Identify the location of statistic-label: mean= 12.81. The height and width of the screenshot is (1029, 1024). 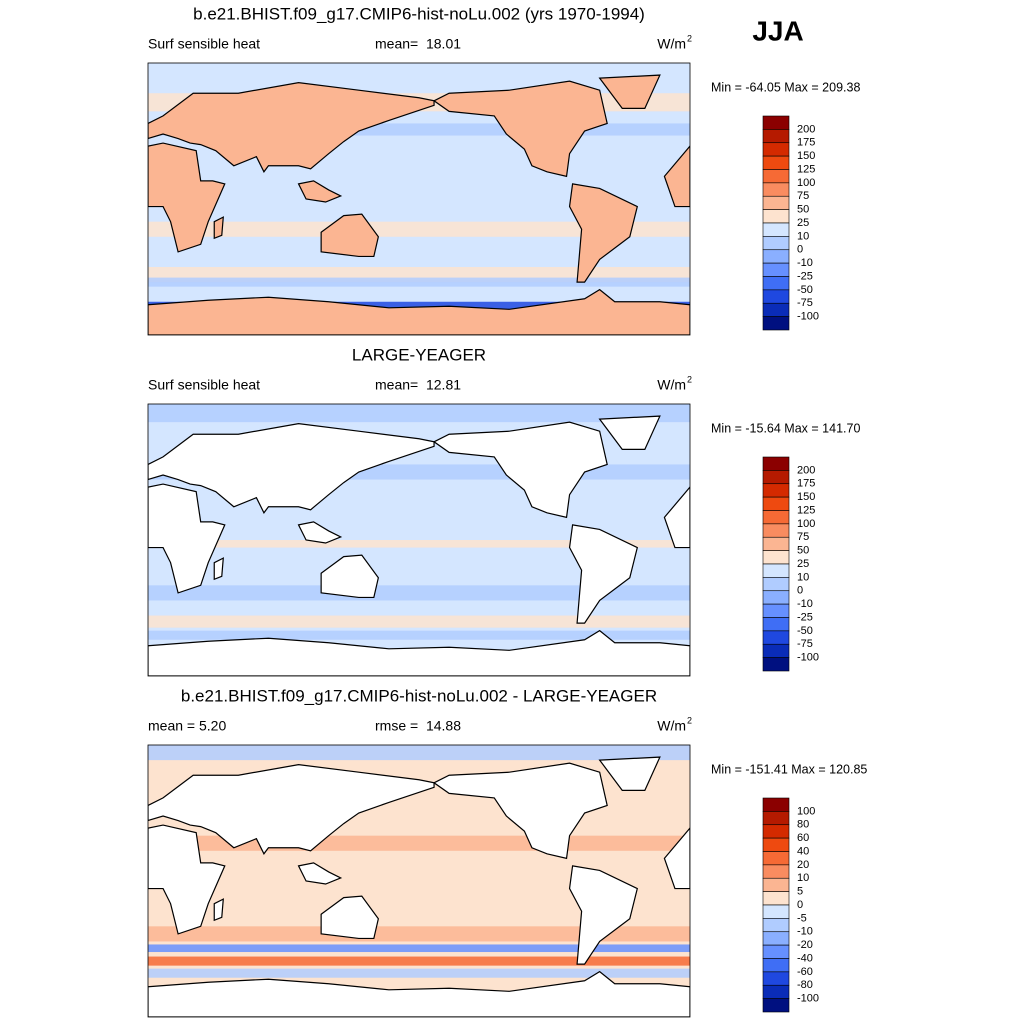
(418, 385).